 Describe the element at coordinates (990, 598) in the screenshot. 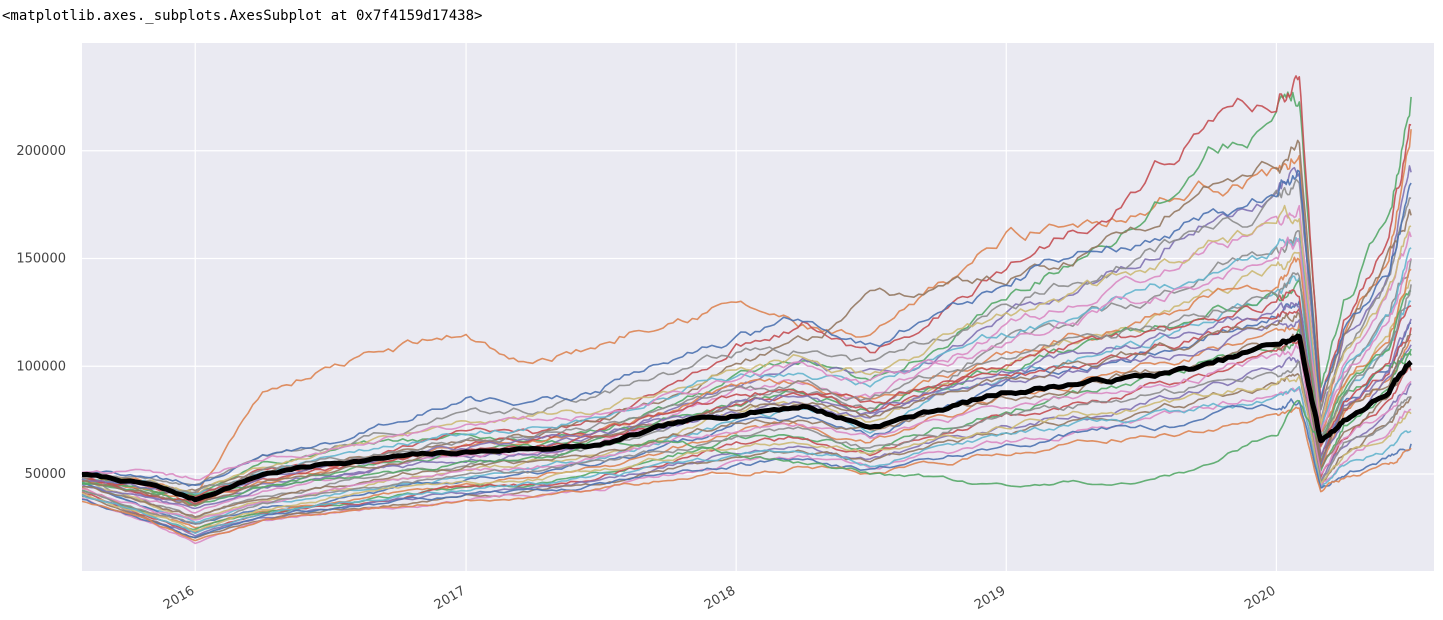

I see `x-tick-label: 2019` at that location.